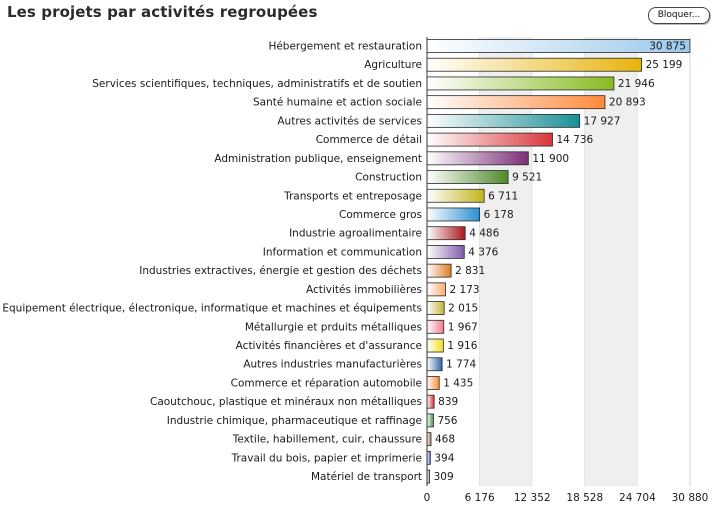  I want to click on value-label: 309, so click(444, 477).